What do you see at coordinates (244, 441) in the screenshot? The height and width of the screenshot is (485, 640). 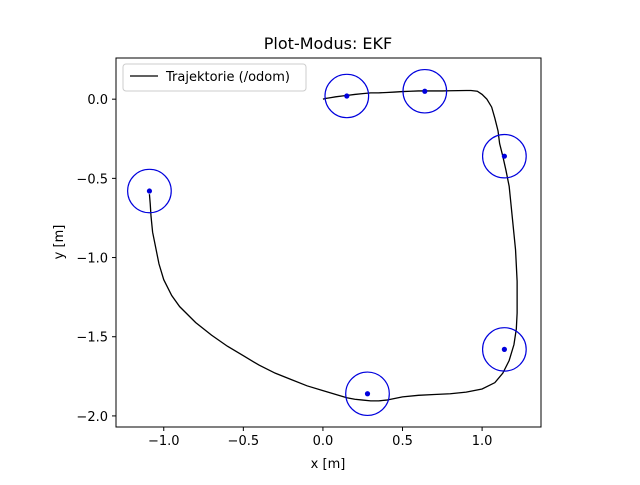 I see `x-tick-label: −0.5` at bounding box center [244, 441].